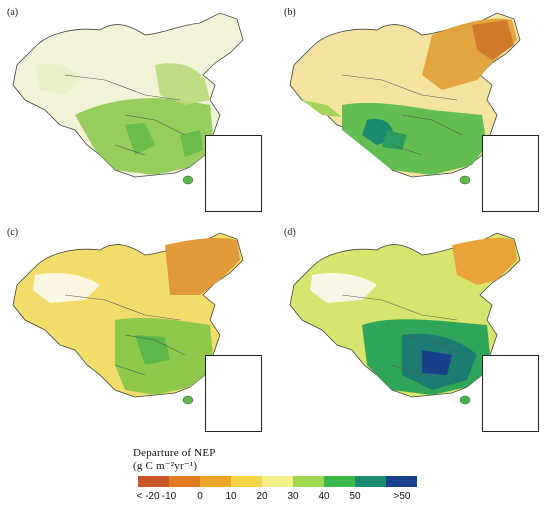  What do you see at coordinates (293, 496) in the screenshot?
I see `legend-tick-label: 30` at bounding box center [293, 496].